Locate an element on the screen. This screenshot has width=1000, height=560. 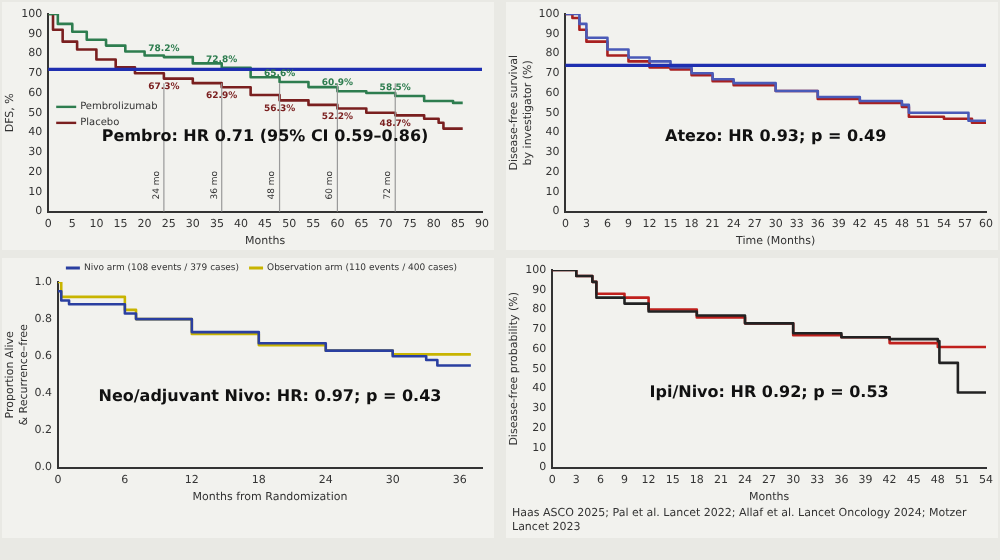
annotation: Ipi/Nivo: HR 0.92; p = 0.53 is located at coordinates (769, 391).